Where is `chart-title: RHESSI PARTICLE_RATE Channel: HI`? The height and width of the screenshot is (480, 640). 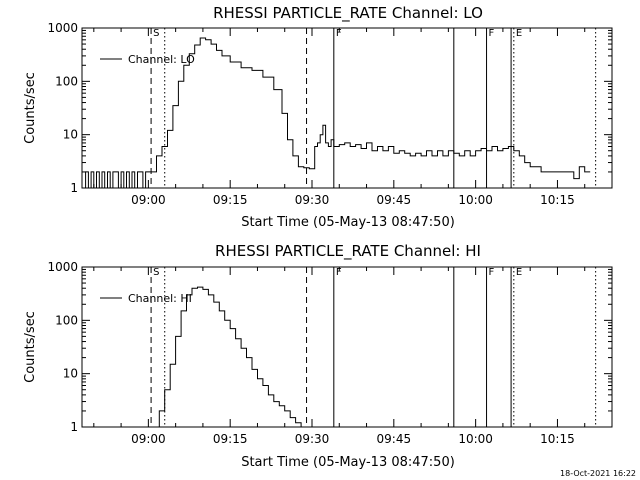 chart-title: RHESSI PARTICLE_RATE Channel: HI is located at coordinates (348, 251).